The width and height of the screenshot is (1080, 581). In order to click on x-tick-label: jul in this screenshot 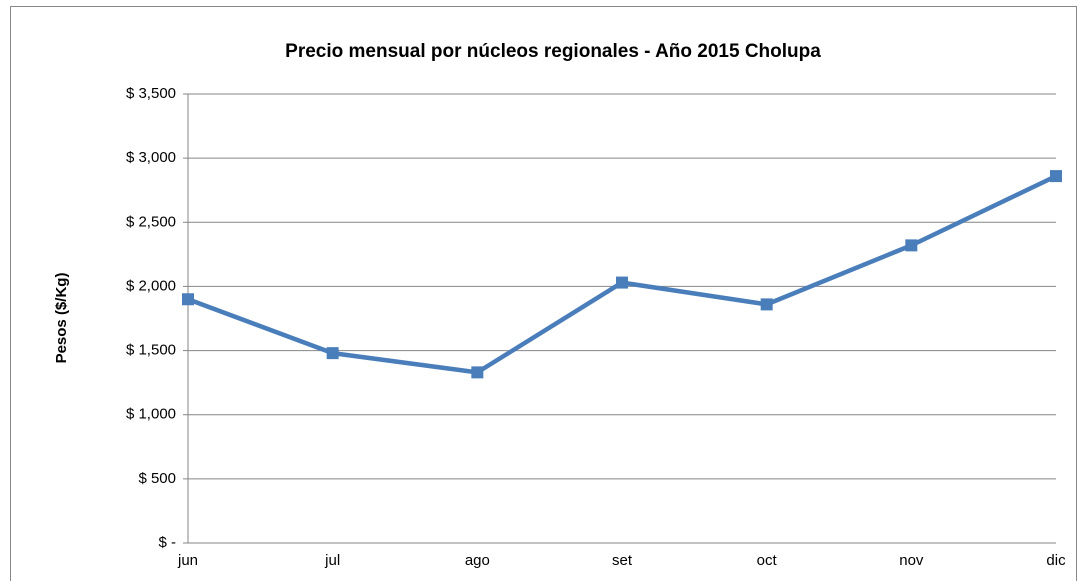, I will do `click(332, 560)`.